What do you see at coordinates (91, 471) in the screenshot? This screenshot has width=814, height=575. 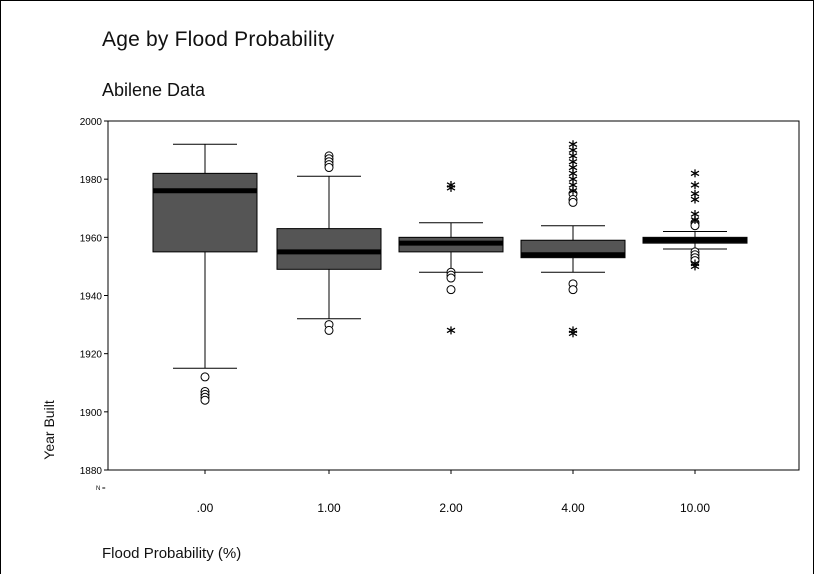 I see `y-tick-label: 1880` at bounding box center [91, 471].